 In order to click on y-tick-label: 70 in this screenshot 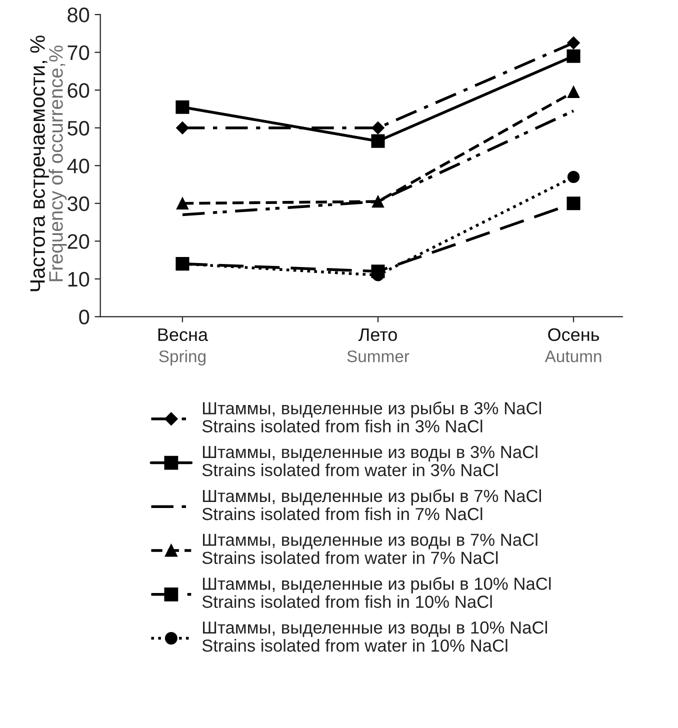, I will do `click(79, 52)`.